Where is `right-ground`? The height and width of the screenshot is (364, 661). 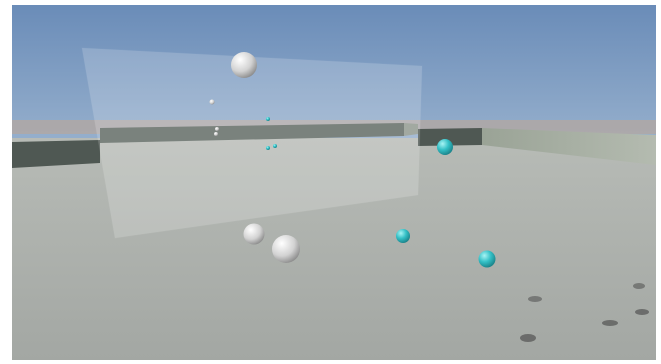
right-ground is located at coordinates (569, 146).